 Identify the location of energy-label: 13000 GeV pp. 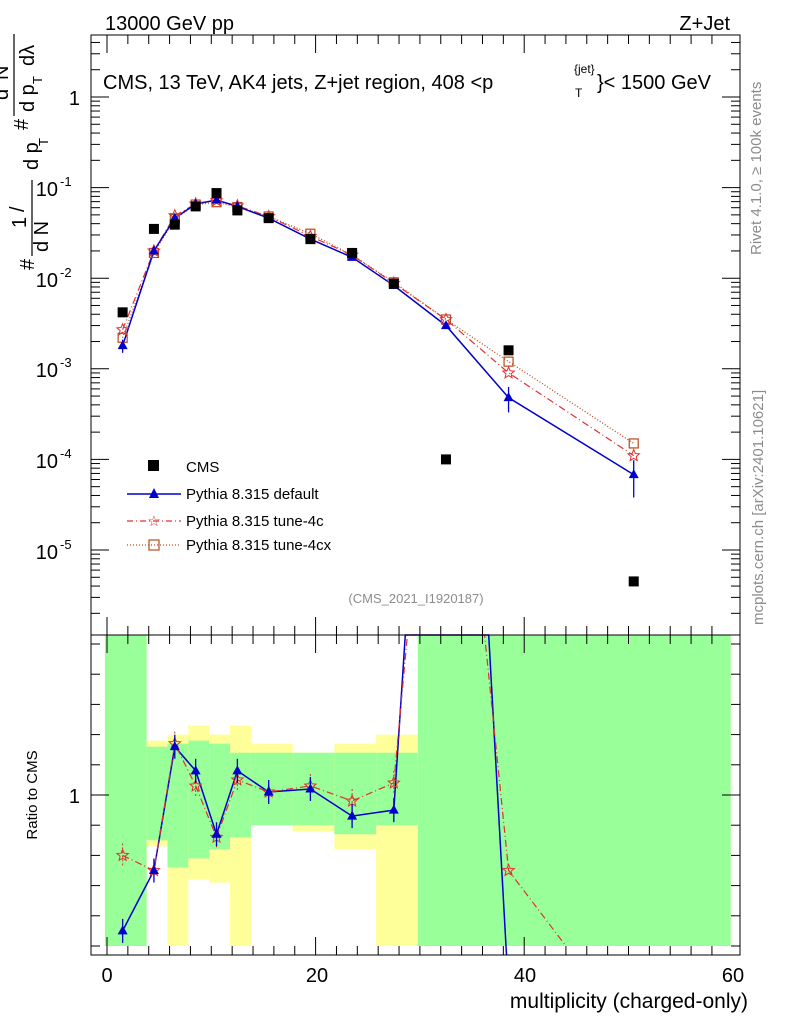
(169, 24).